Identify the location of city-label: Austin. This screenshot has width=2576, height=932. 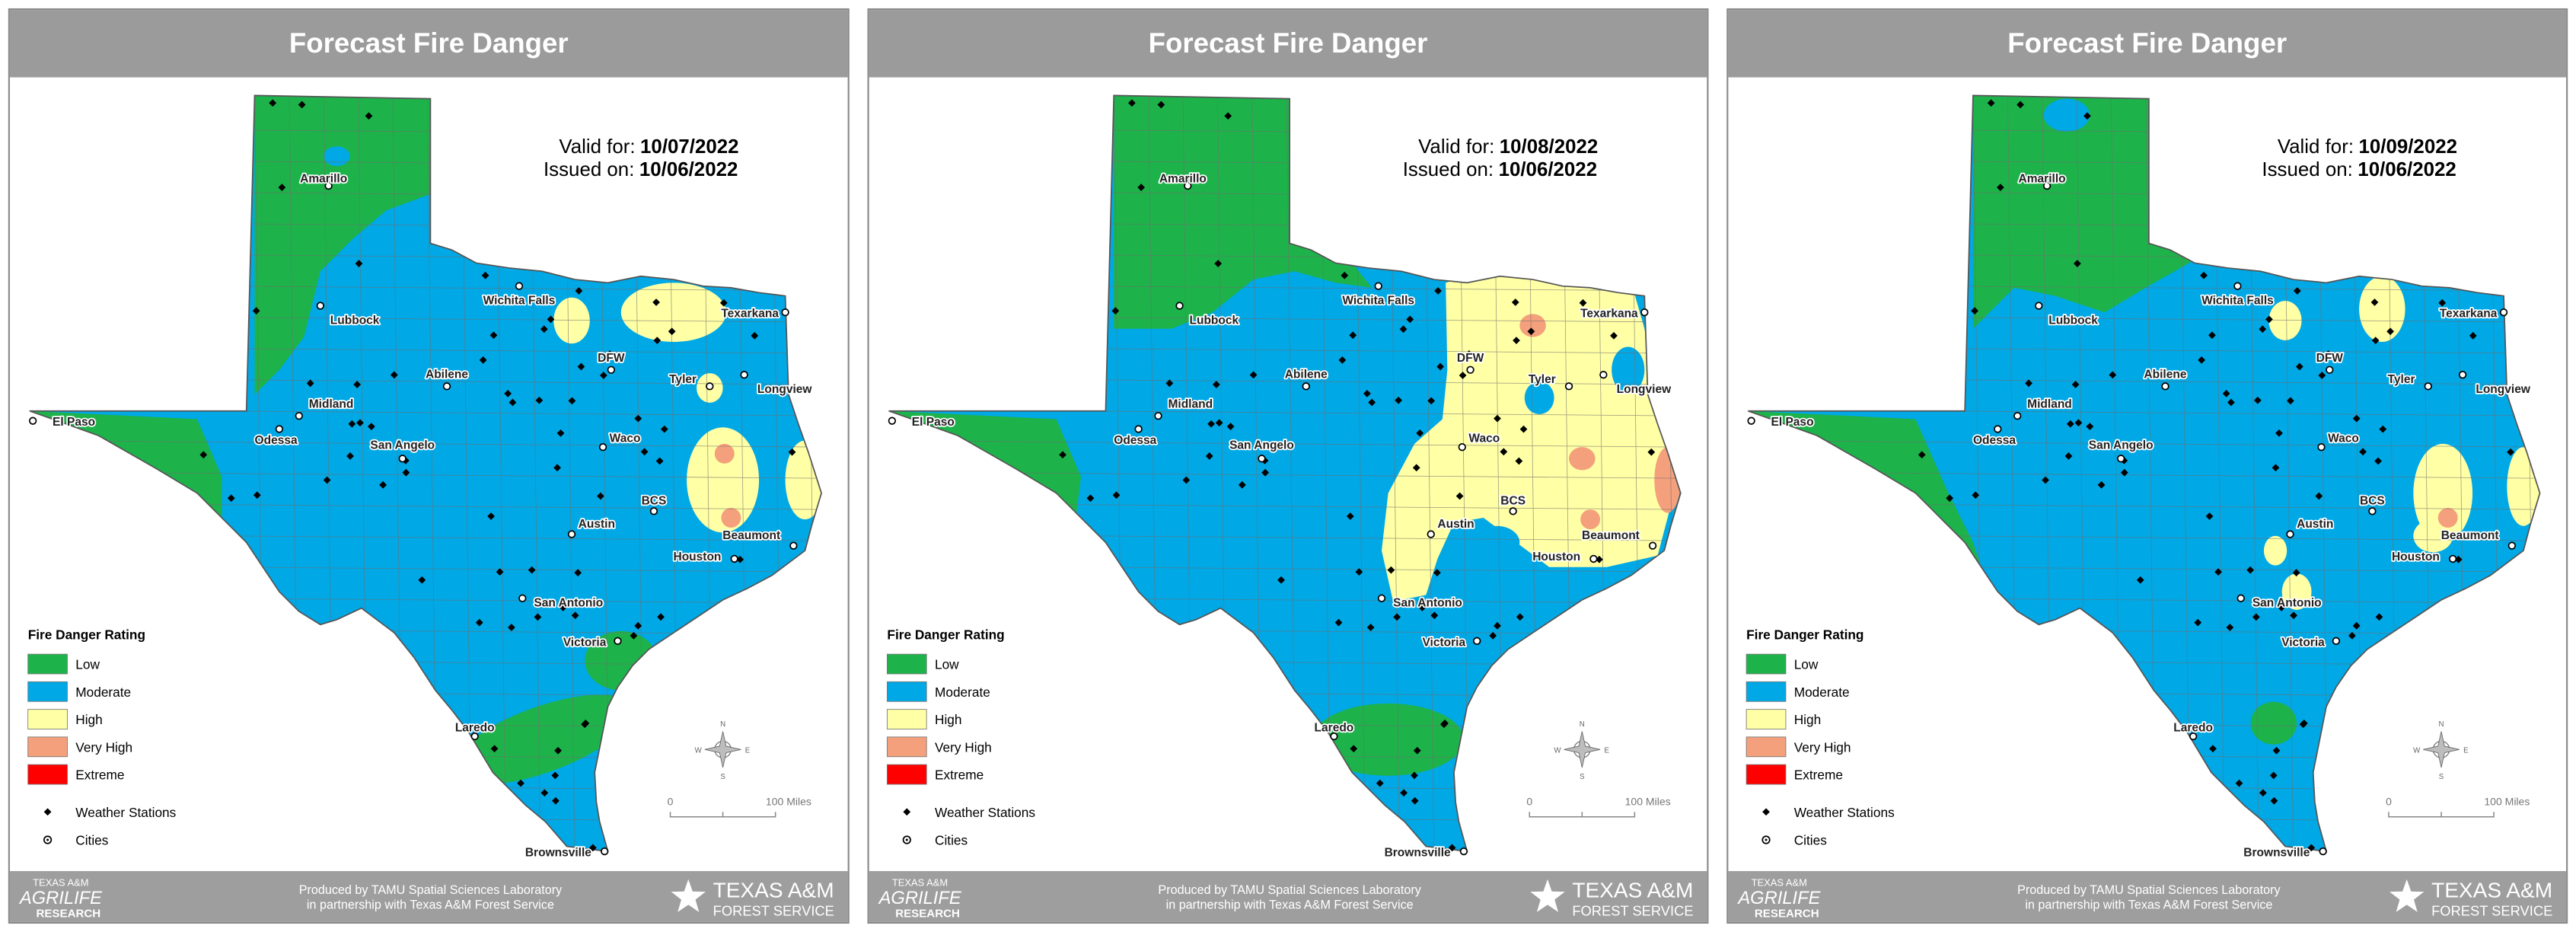
(1455, 524).